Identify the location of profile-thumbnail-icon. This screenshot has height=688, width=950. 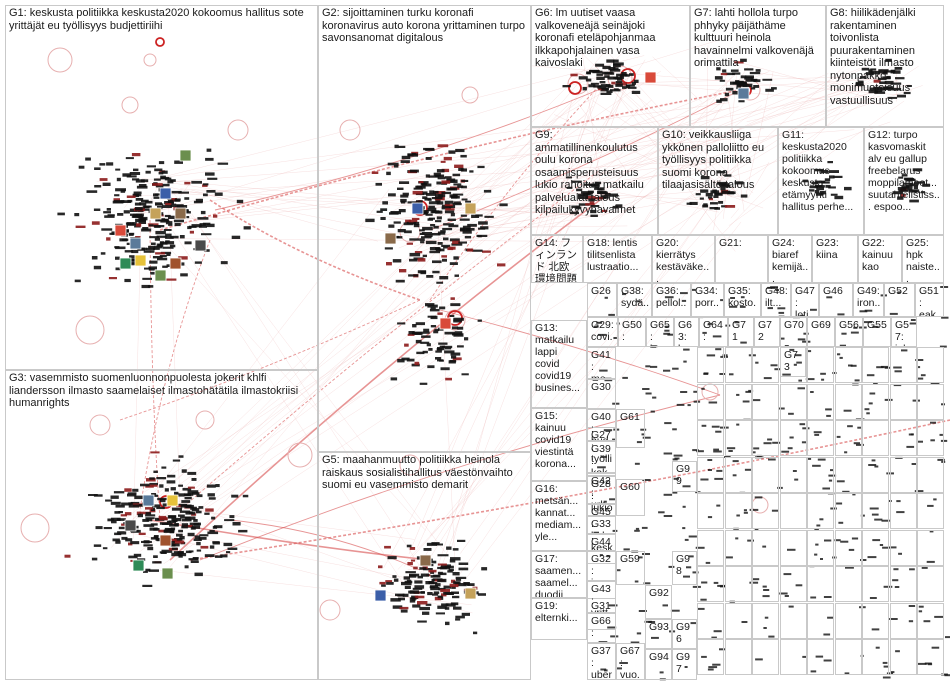
(148, 500).